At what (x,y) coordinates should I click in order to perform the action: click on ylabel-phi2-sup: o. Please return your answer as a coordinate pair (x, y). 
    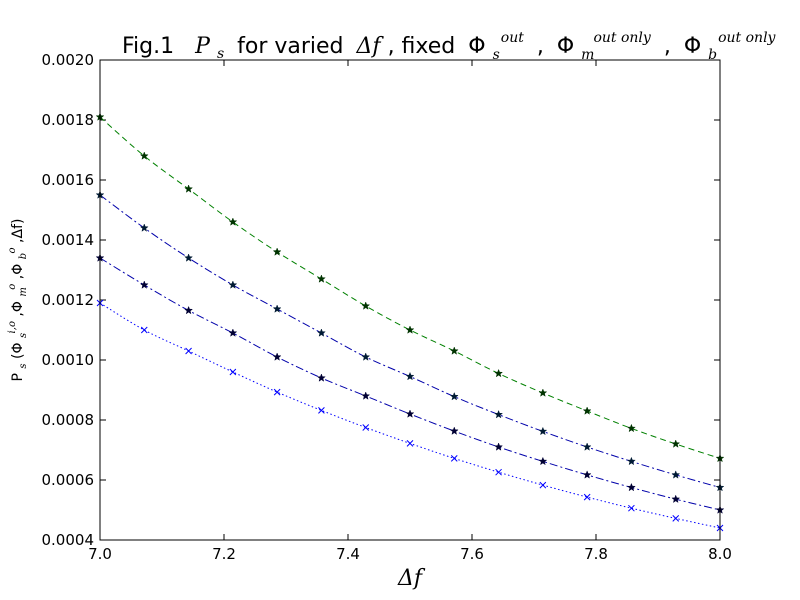
    Looking at the image, I should click on (12, 287).